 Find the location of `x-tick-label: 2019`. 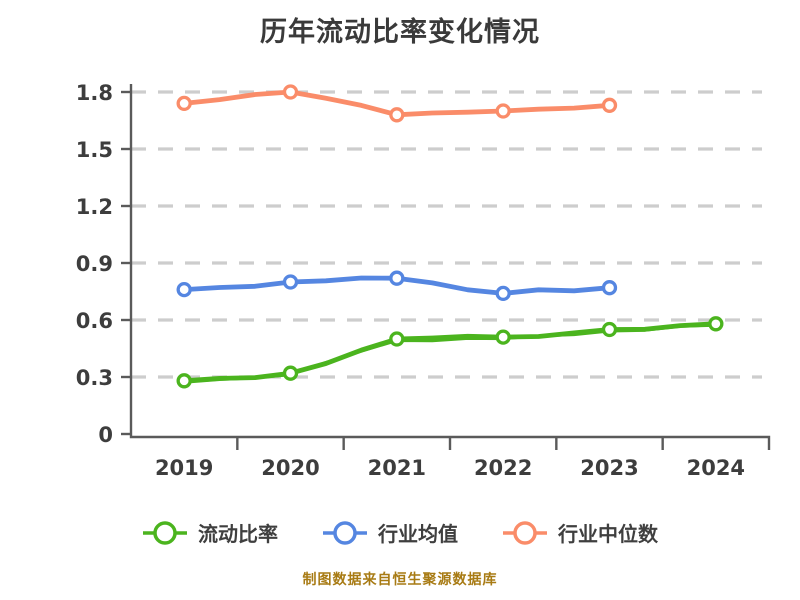

x-tick-label: 2019 is located at coordinates (184, 468).